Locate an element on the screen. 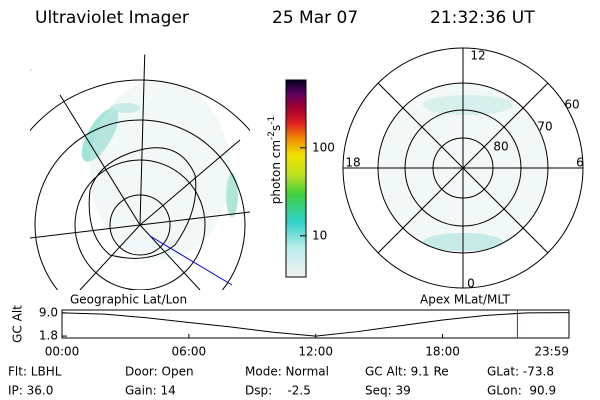 This screenshot has width=600, height=400. mlat-label: 70 is located at coordinates (544, 127).